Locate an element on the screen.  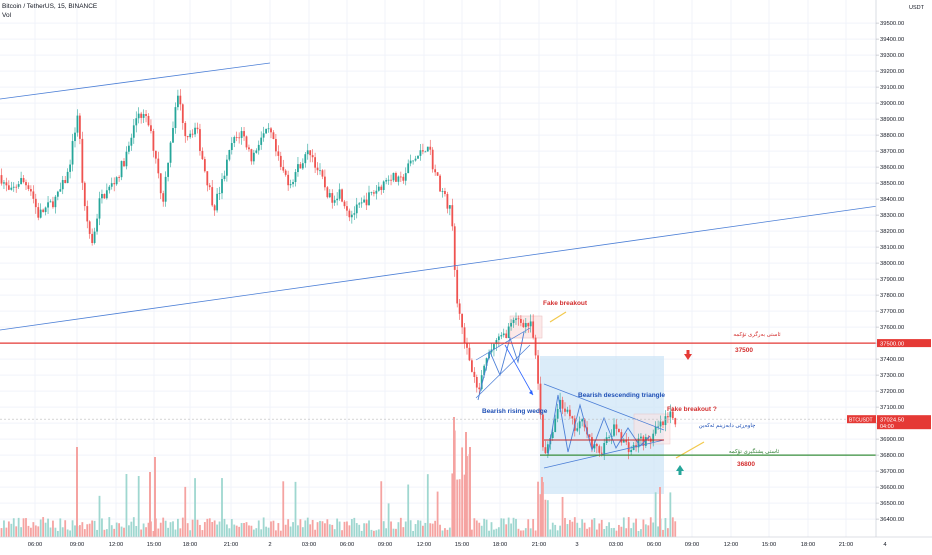
price-tick-label: 38800.00 is located at coordinates (892, 136).